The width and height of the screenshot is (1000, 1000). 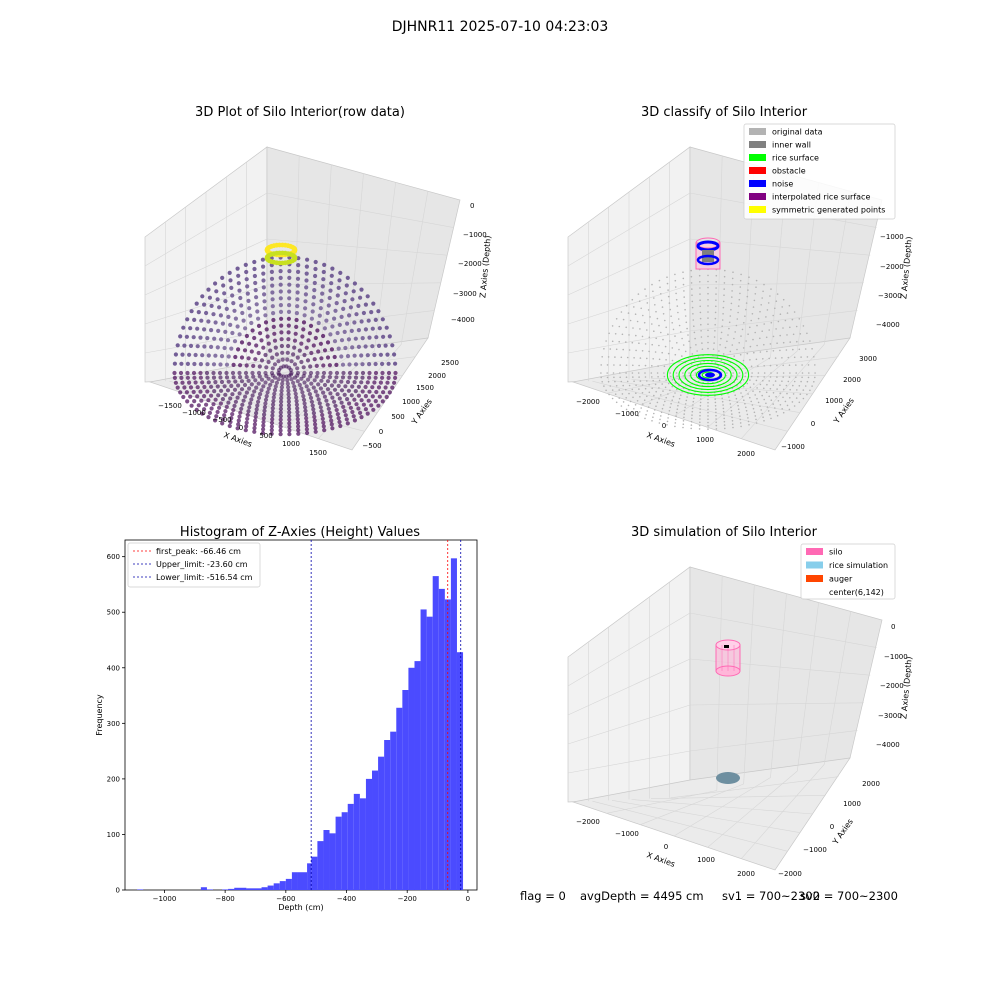 I want to click on x-tick-label: 0, so click(x=241, y=428).